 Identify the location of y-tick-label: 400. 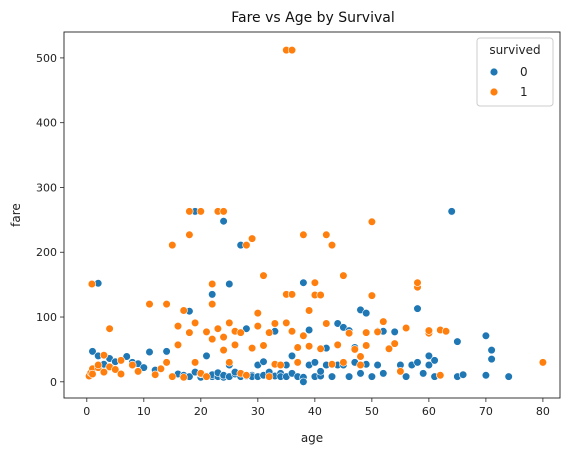
(46, 123).